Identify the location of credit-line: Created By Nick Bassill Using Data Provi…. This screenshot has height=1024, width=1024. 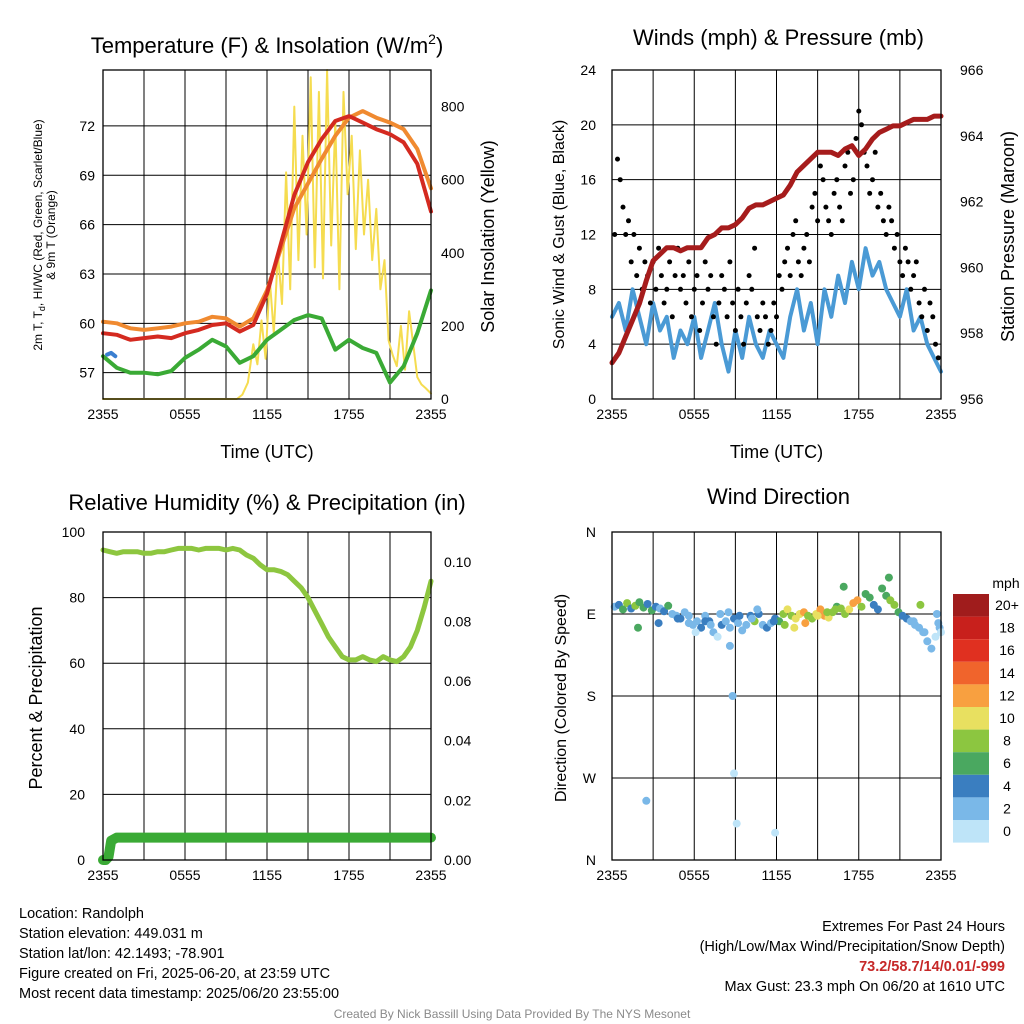
(512, 1014).